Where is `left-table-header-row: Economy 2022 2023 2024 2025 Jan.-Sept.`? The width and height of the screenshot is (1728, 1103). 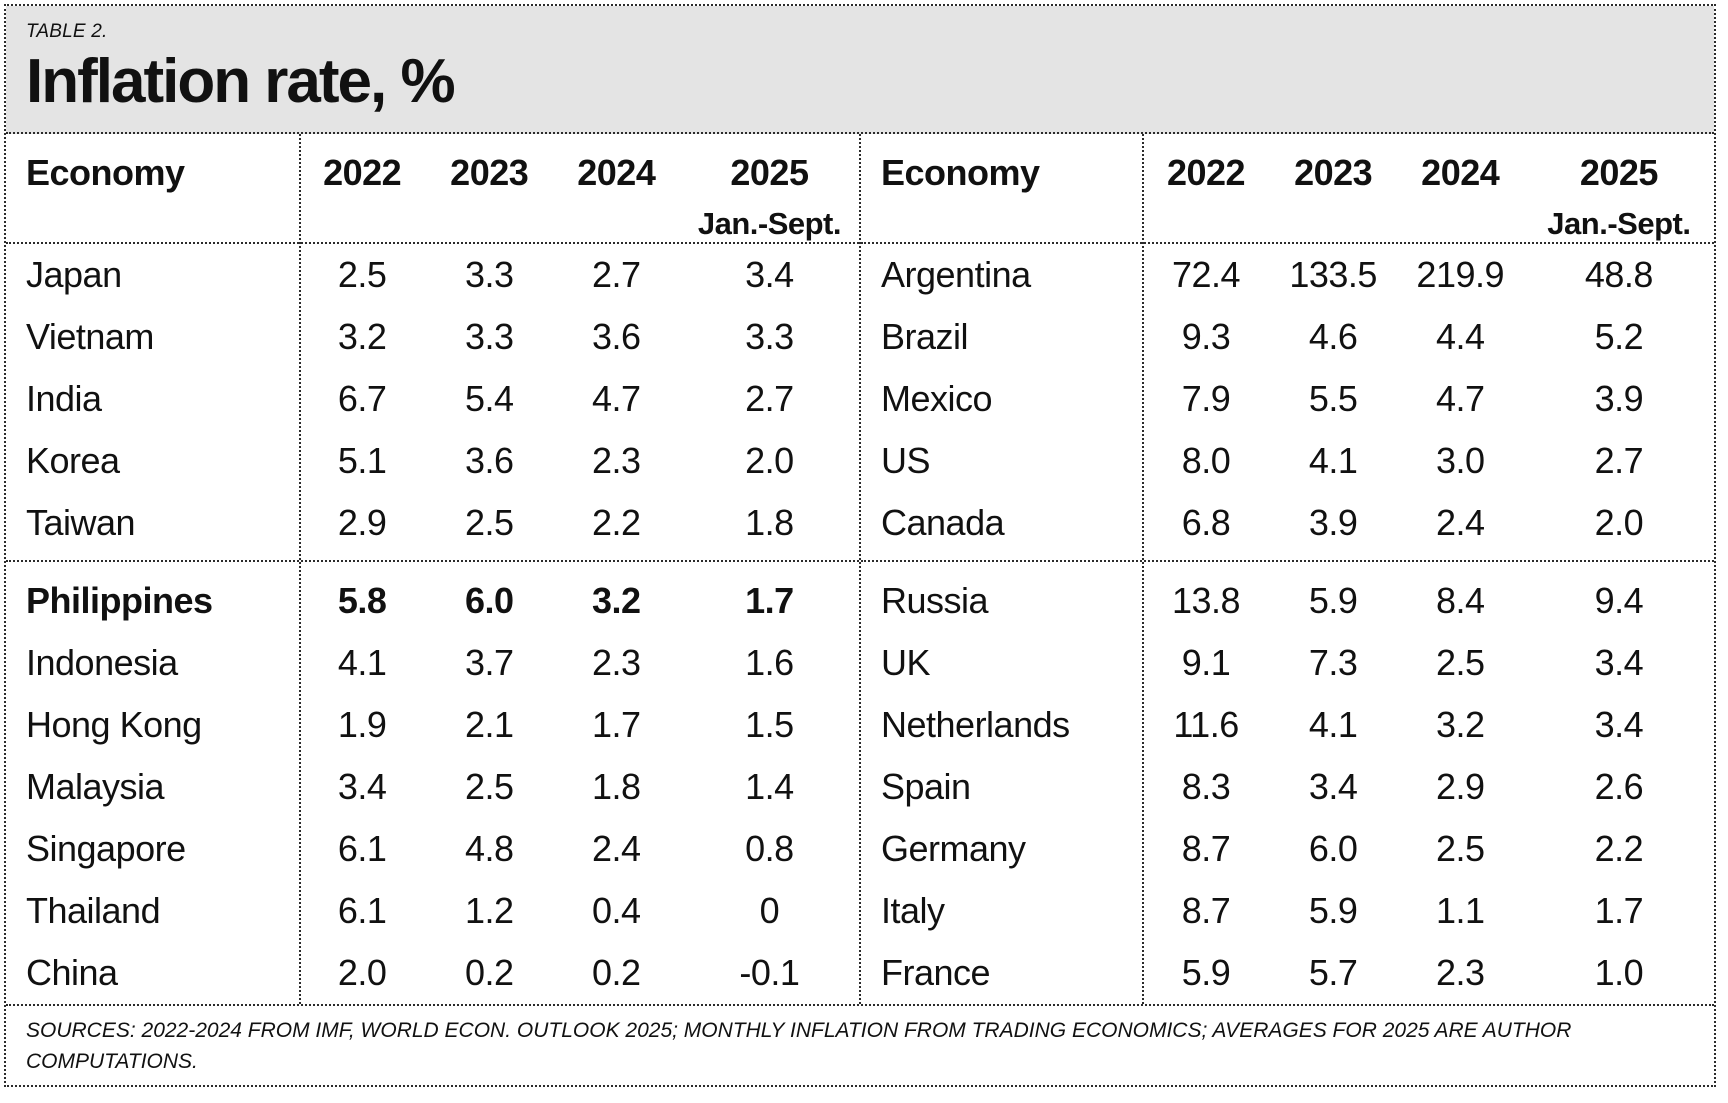 left-table-header-row: Economy 2022 2023 2024 2025 Jan.-Sept. is located at coordinates (432, 189).